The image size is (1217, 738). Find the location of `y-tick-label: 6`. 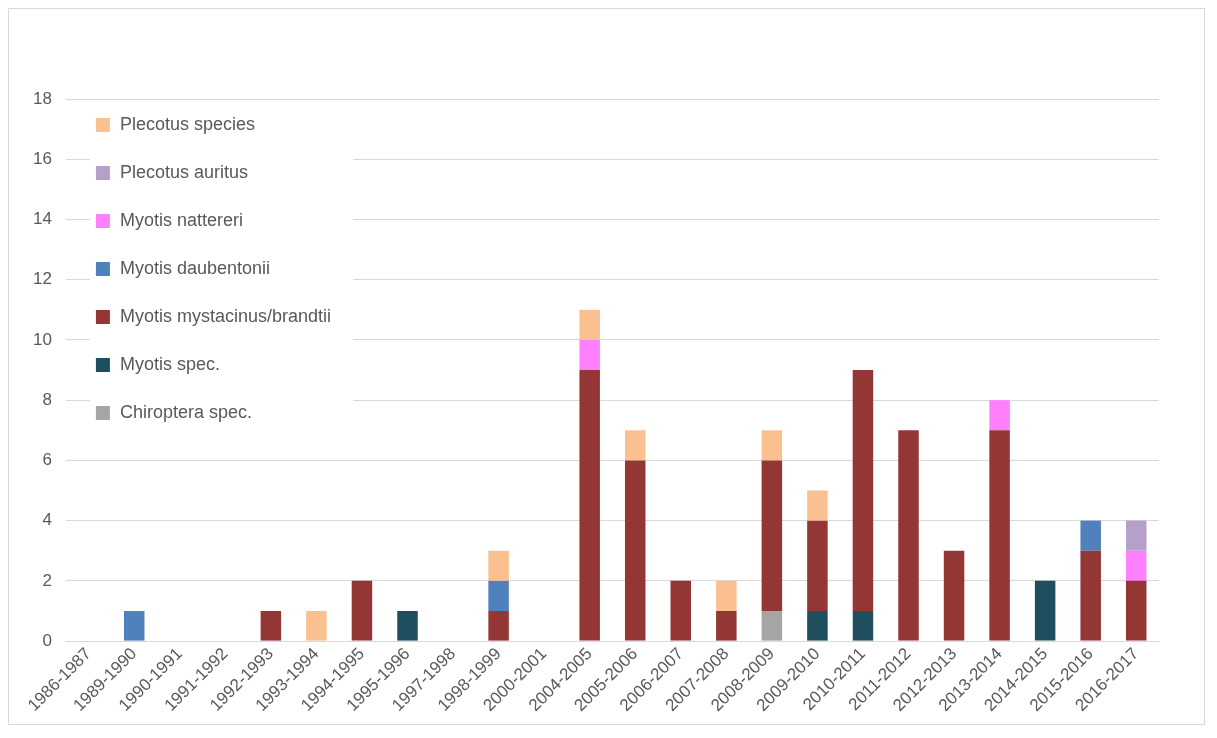

y-tick-label: 6 is located at coordinates (47, 460).